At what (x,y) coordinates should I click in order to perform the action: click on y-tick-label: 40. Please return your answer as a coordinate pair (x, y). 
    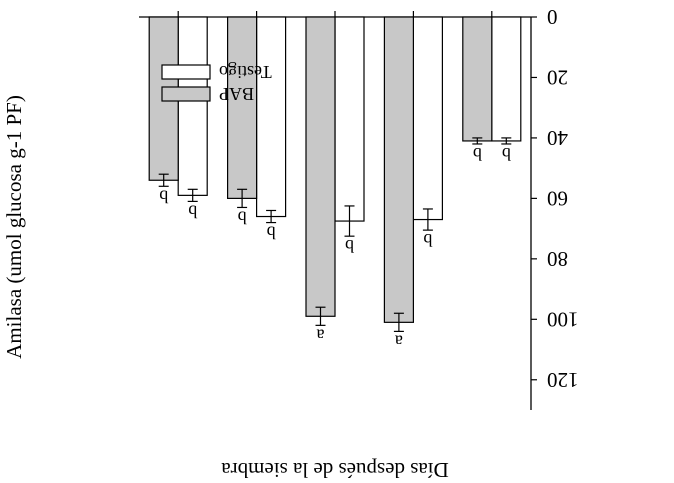
    Looking at the image, I should click on (557, 138).